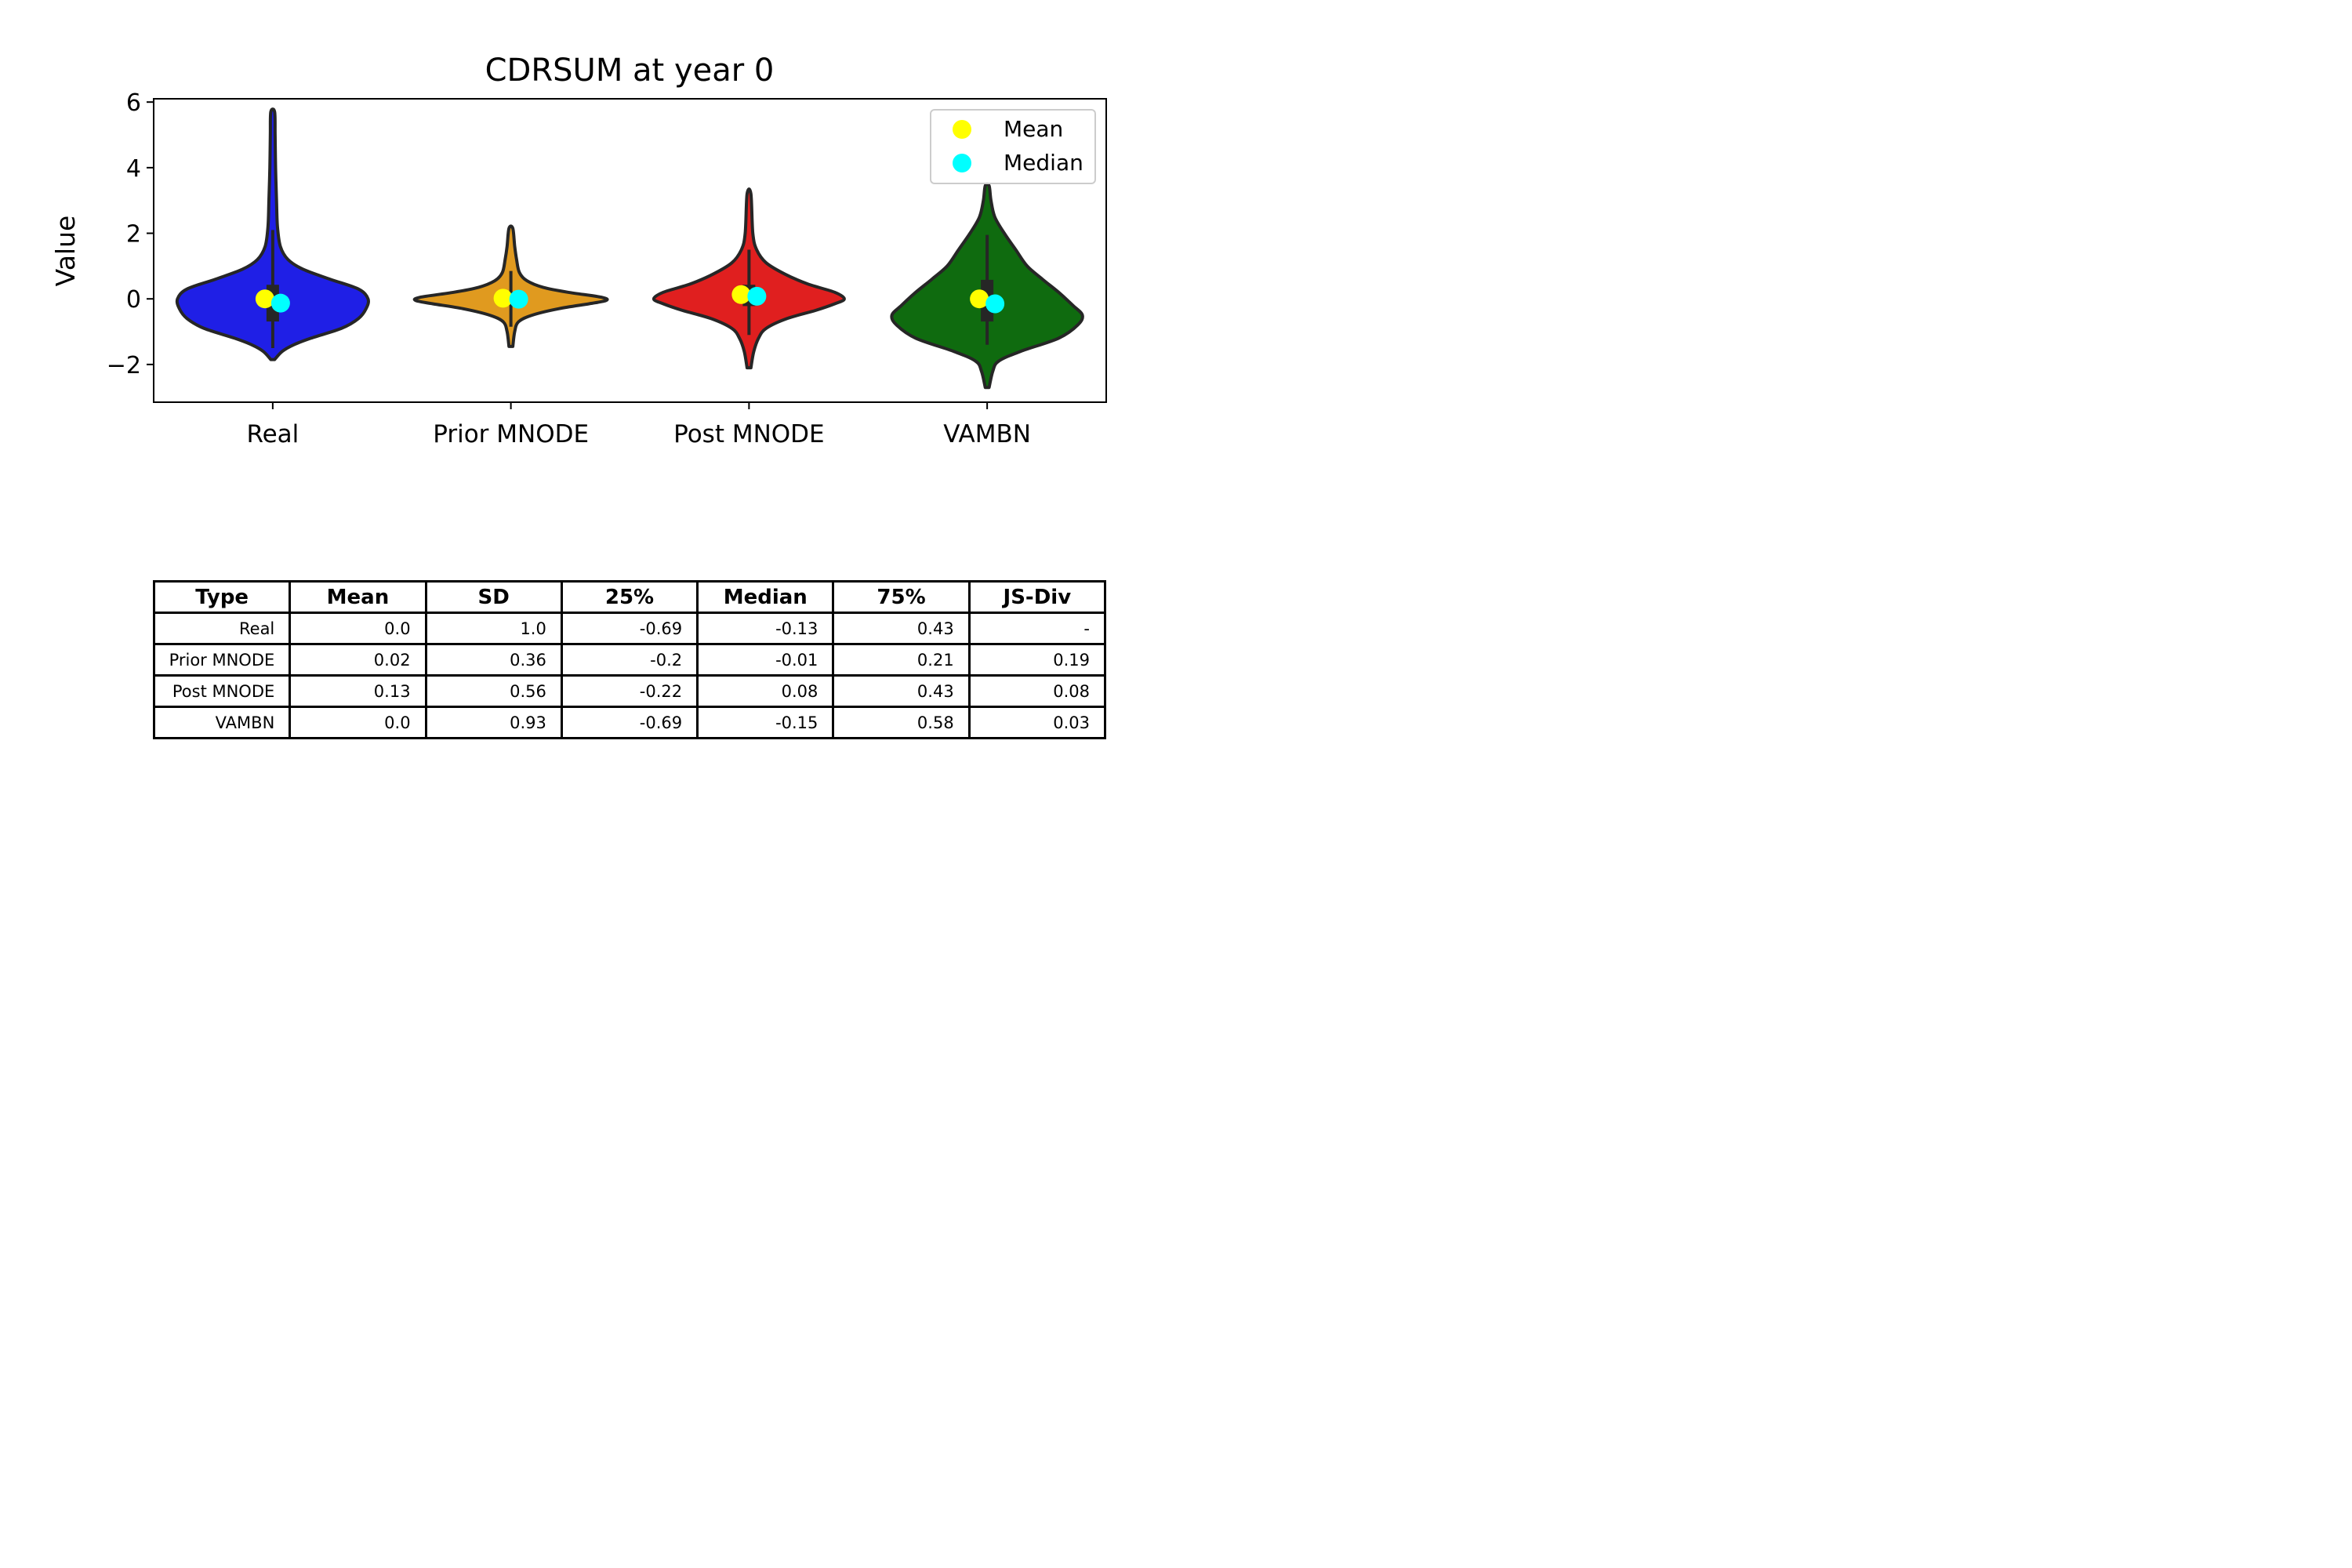  Describe the element at coordinates (133, 103) in the screenshot. I see `y-tick-label: 6` at that location.